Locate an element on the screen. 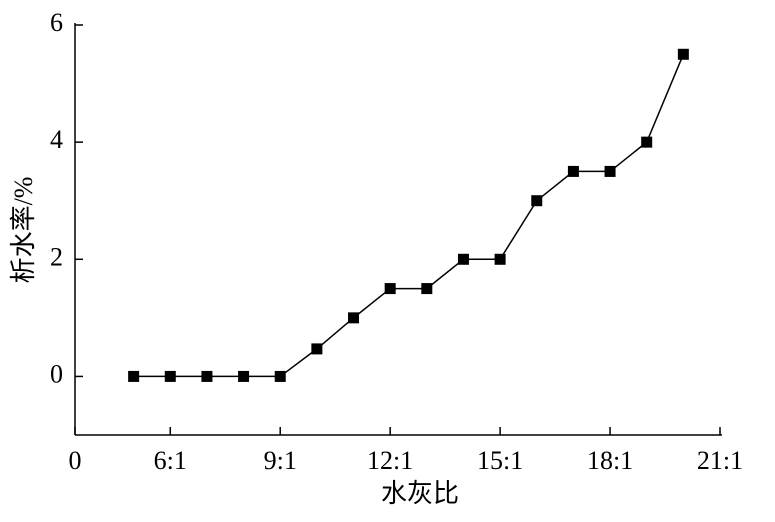  y-tick-label: 4 is located at coordinates (56, 139).